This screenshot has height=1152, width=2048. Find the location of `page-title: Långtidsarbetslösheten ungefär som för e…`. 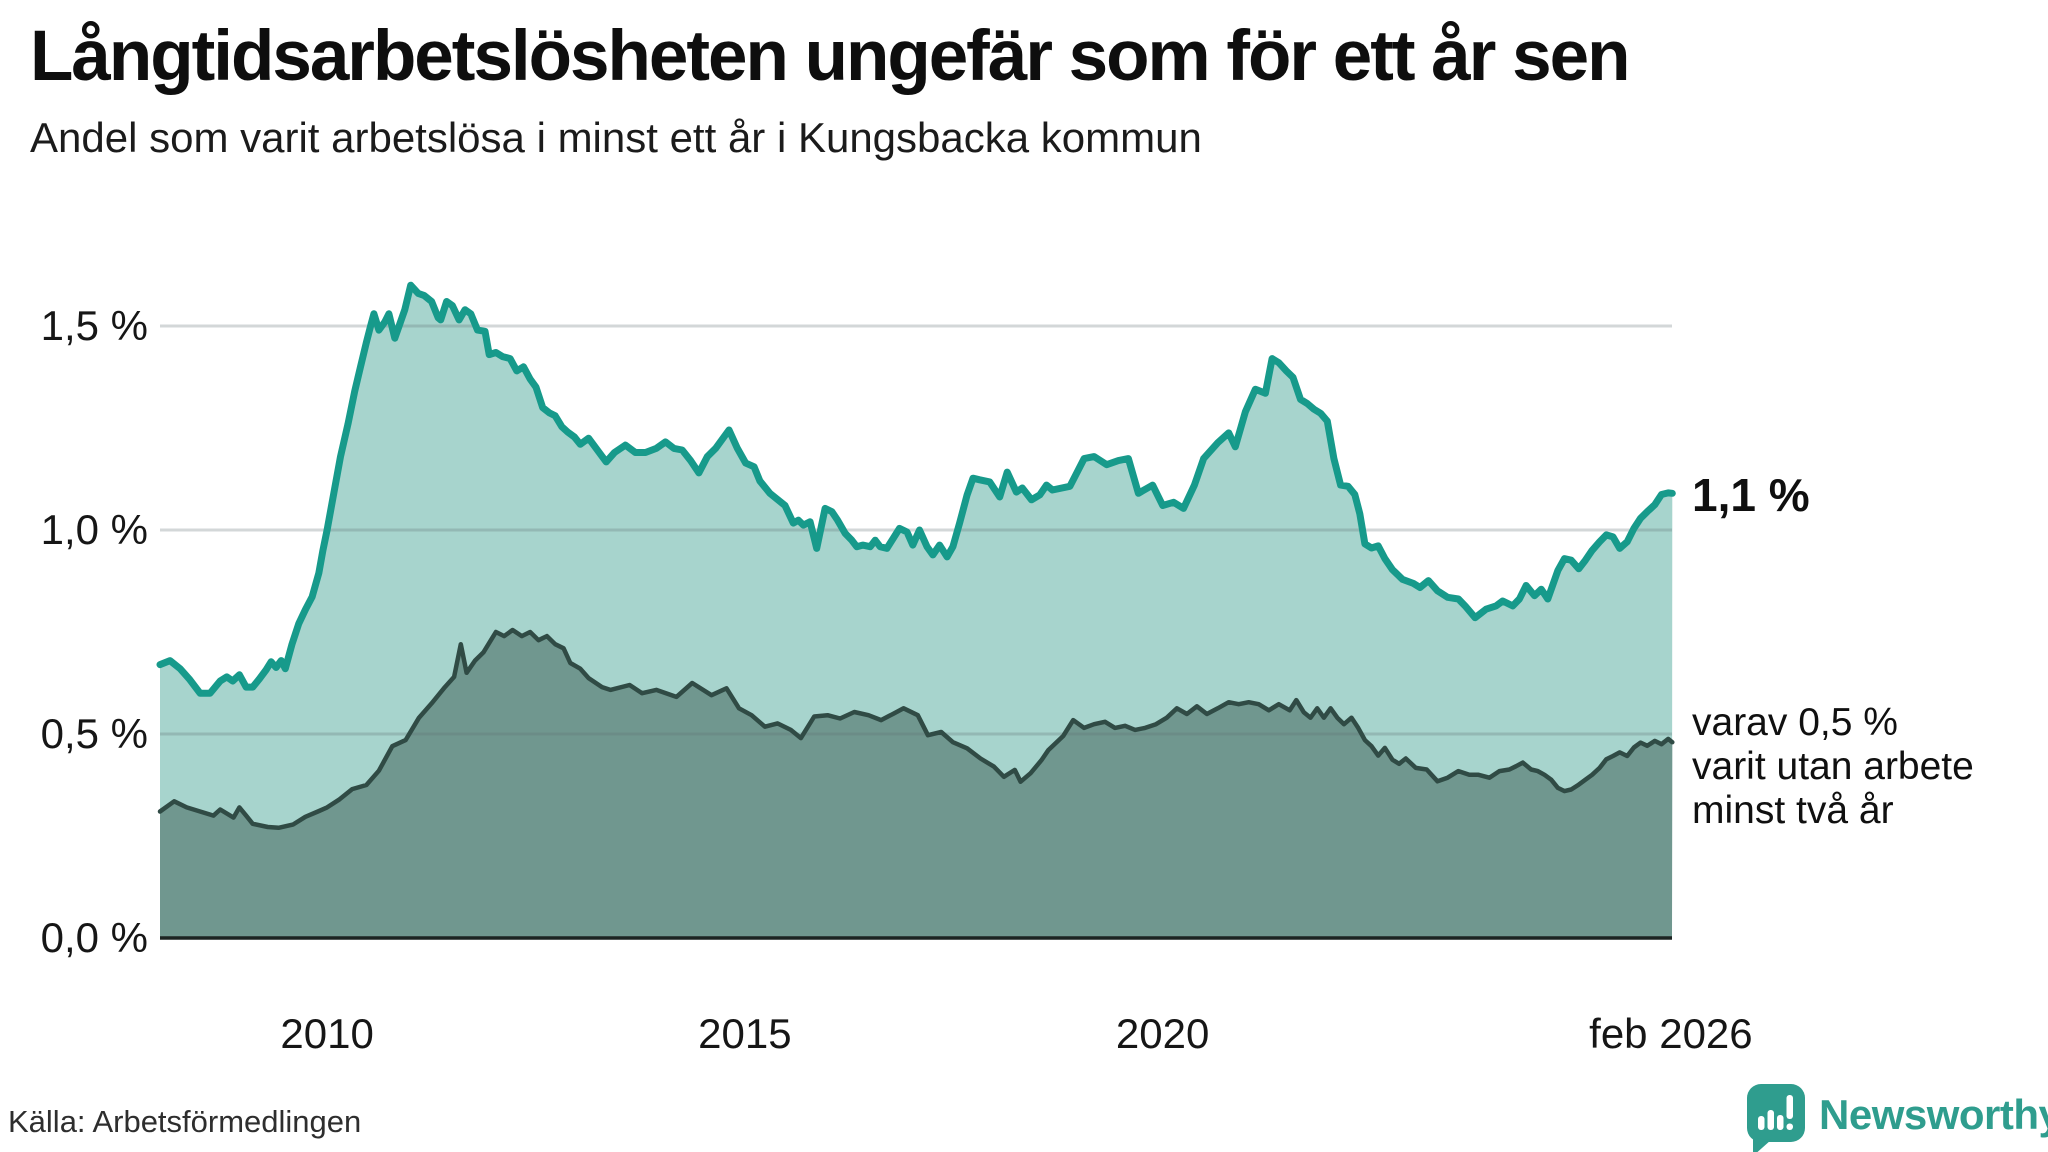

page-title: Långtidsarbetslösheten ungefär som för e… is located at coordinates (830, 56).